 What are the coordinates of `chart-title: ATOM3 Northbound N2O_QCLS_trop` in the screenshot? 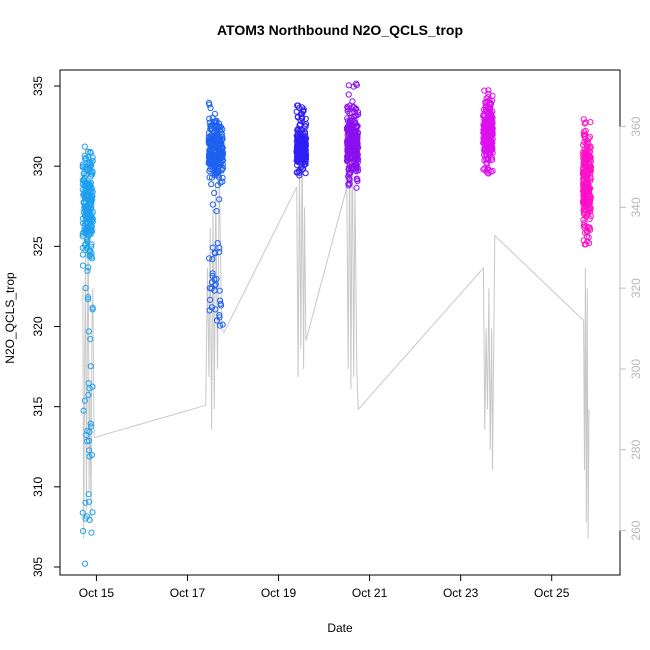 It's located at (340, 30).